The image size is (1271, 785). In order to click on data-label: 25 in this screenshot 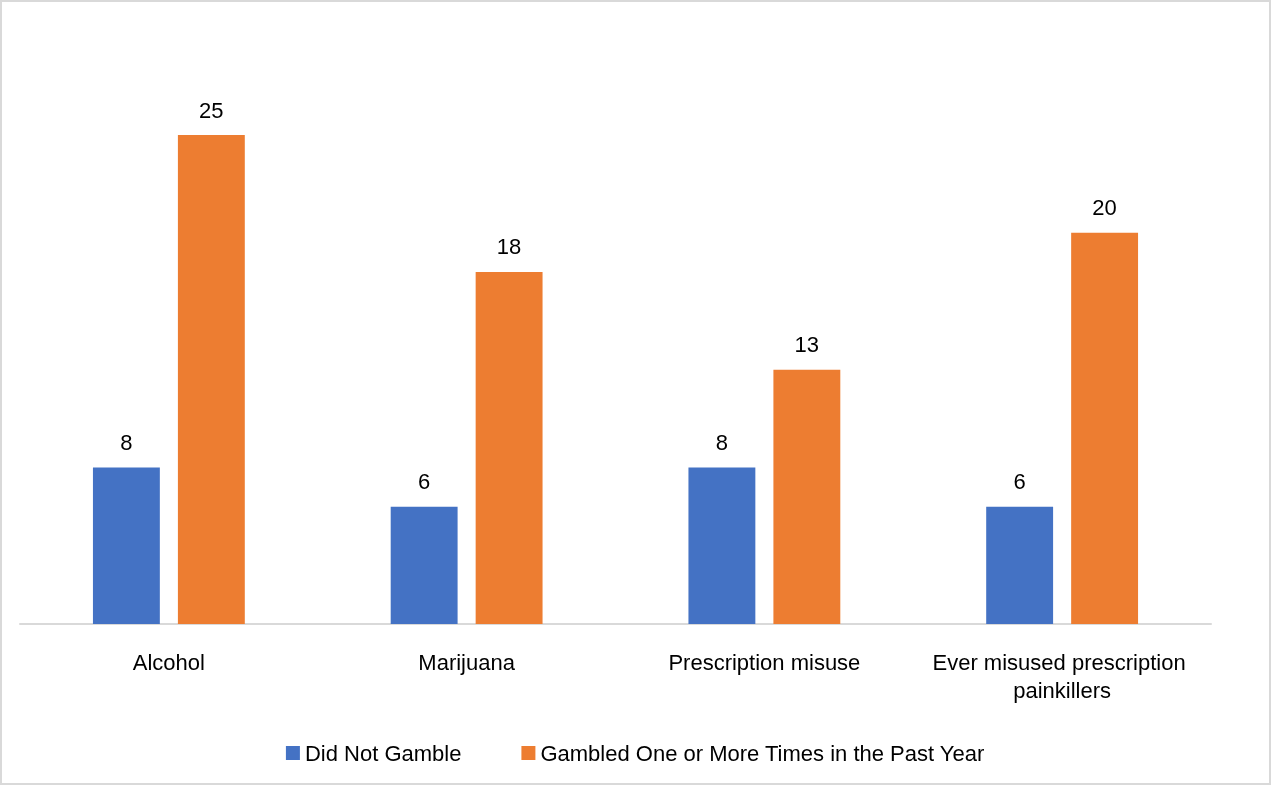, I will do `click(211, 110)`.